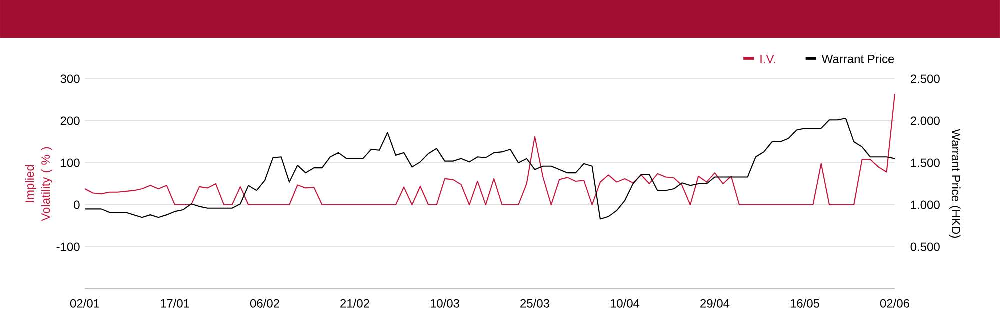  What do you see at coordinates (175, 303) in the screenshot?
I see `x-tick-label: 17/01` at bounding box center [175, 303].